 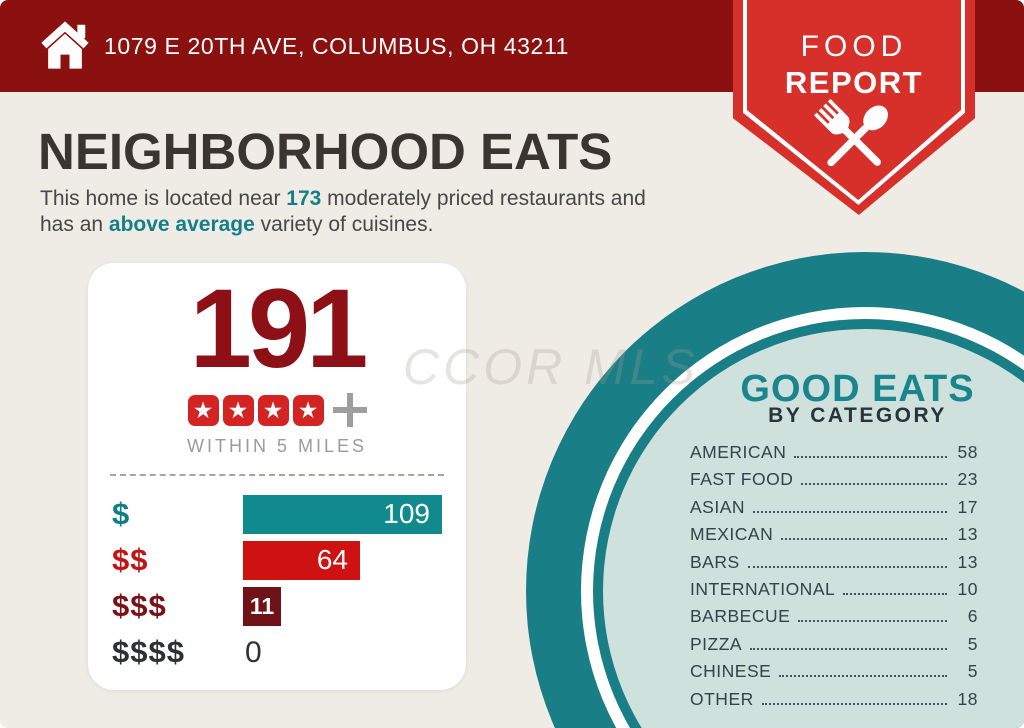 I want to click on price-tier-bar: 64, so click(x=301, y=560).